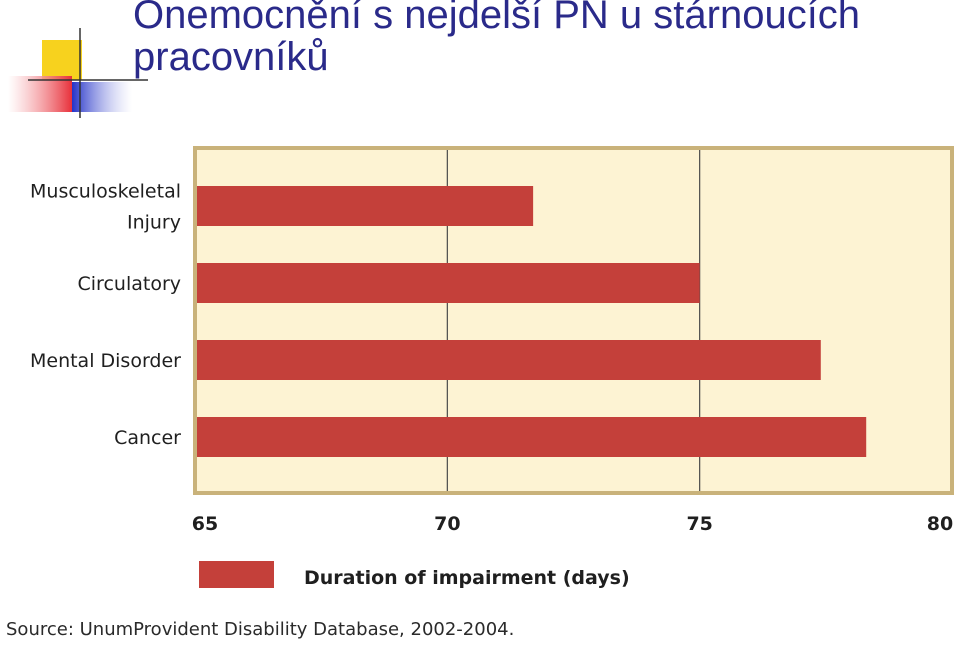  What do you see at coordinates (940, 524) in the screenshot?
I see `x-tick-label: 80` at bounding box center [940, 524].